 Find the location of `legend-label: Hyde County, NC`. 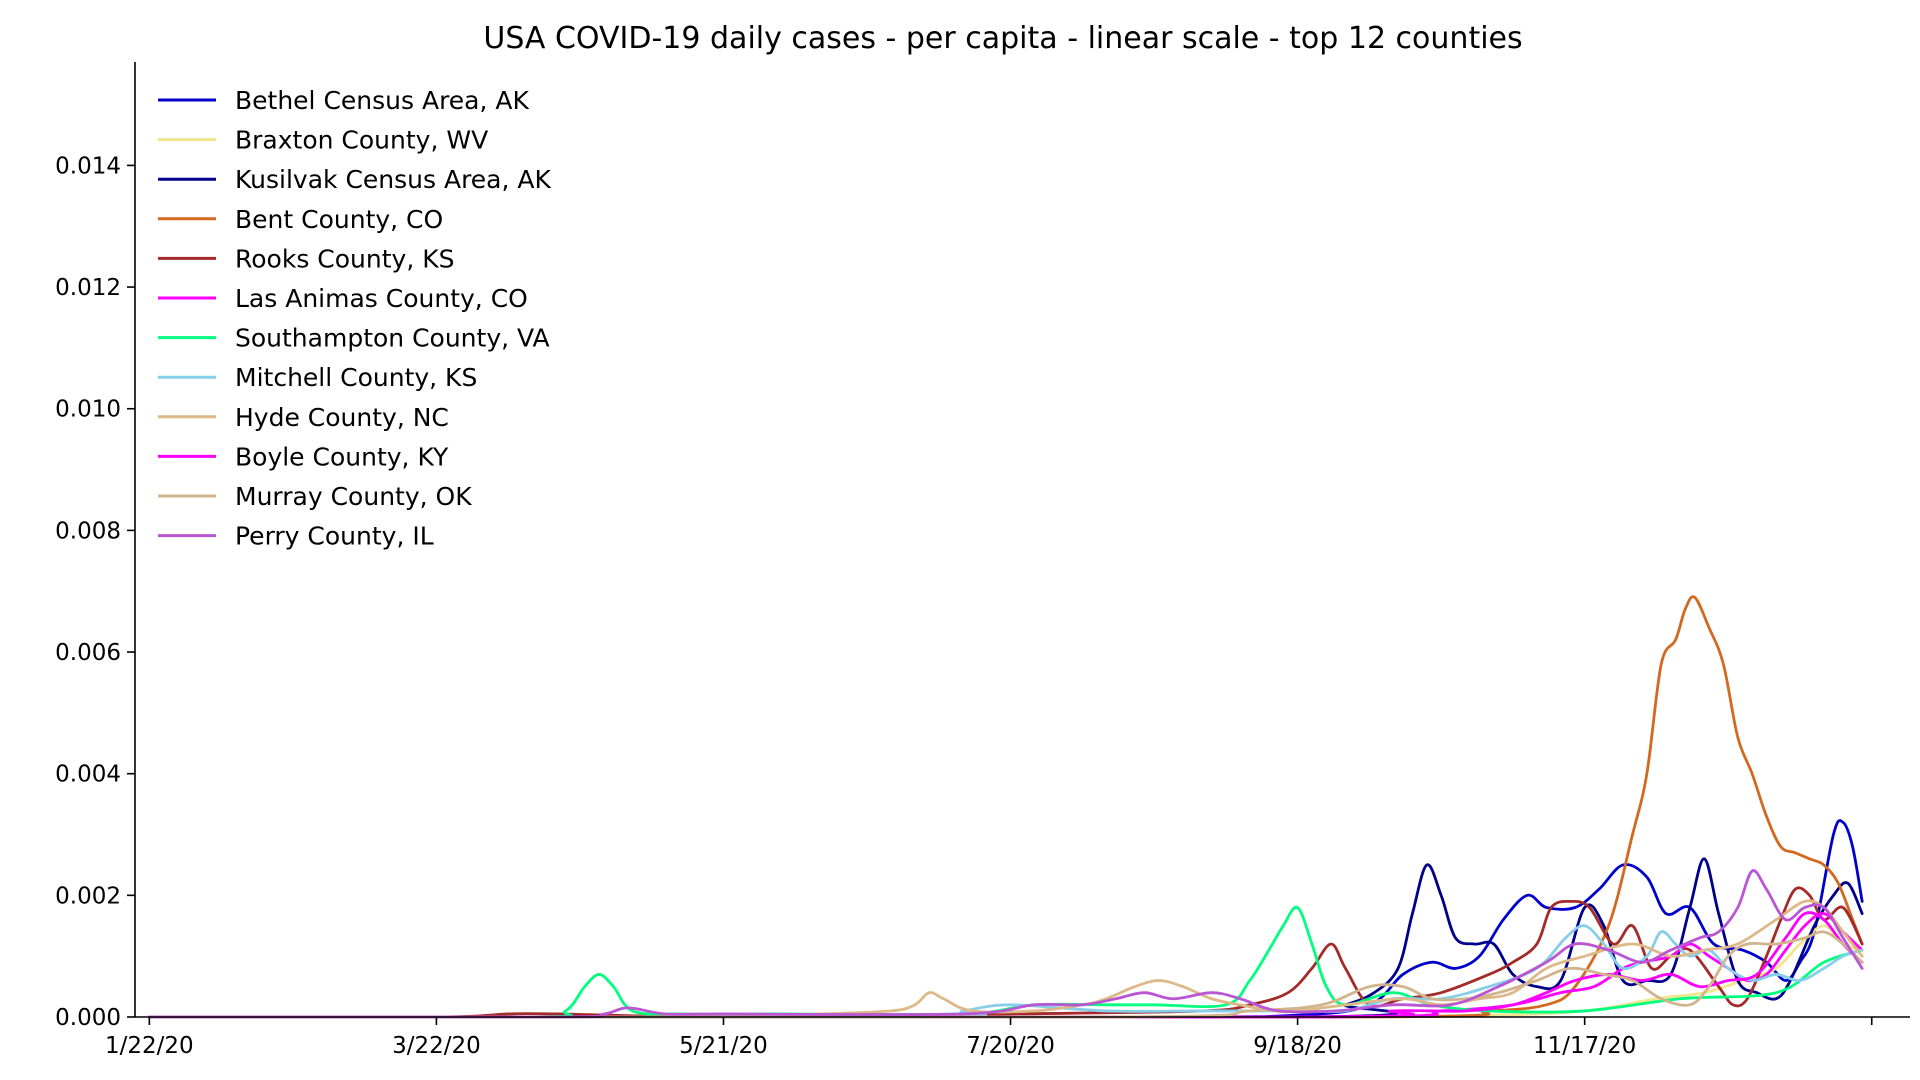

legend-label: Hyde County, NC is located at coordinates (342, 417).